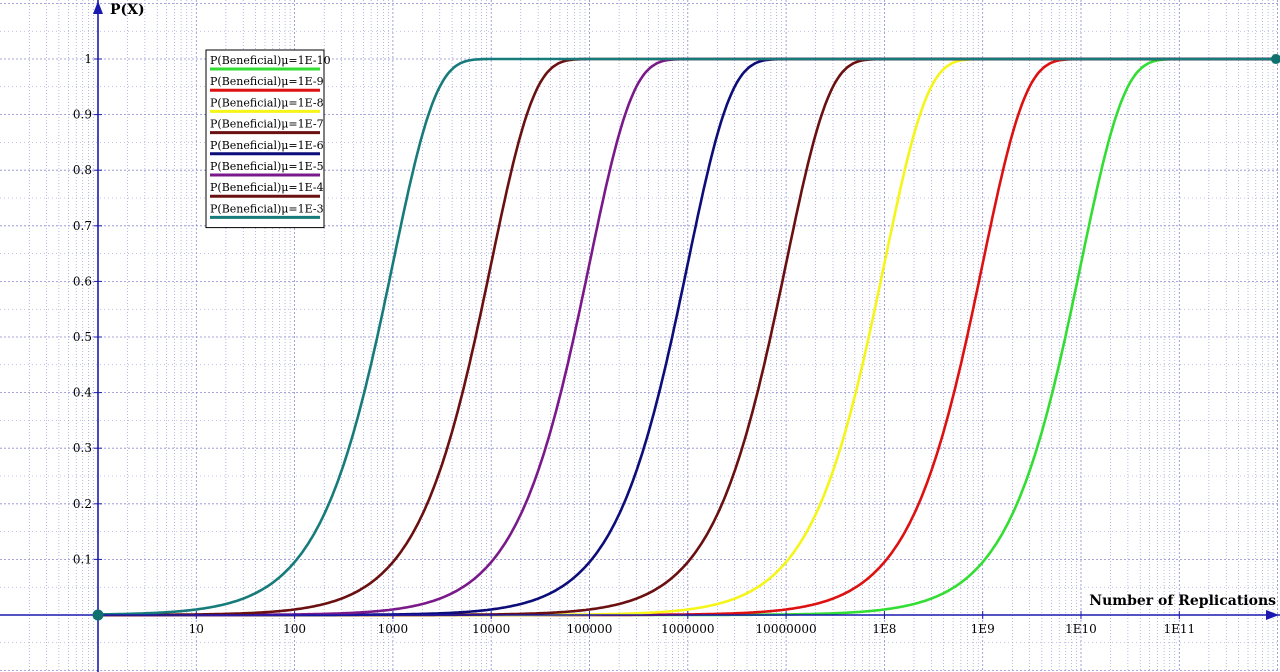  What do you see at coordinates (884, 629) in the screenshot?
I see `x-tick-label: 1E8` at bounding box center [884, 629].